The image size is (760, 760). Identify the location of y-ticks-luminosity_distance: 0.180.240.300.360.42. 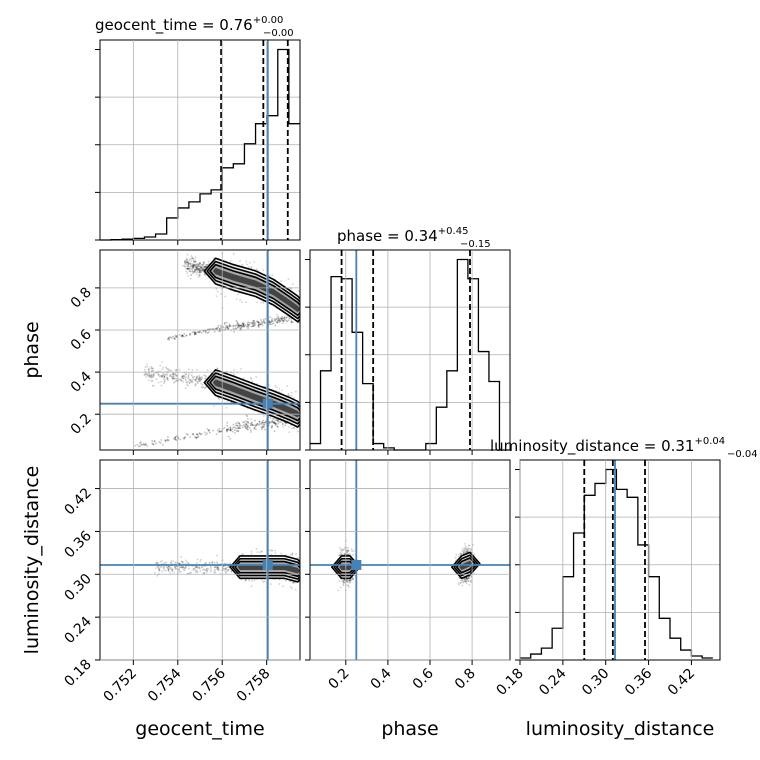
(80, 587).